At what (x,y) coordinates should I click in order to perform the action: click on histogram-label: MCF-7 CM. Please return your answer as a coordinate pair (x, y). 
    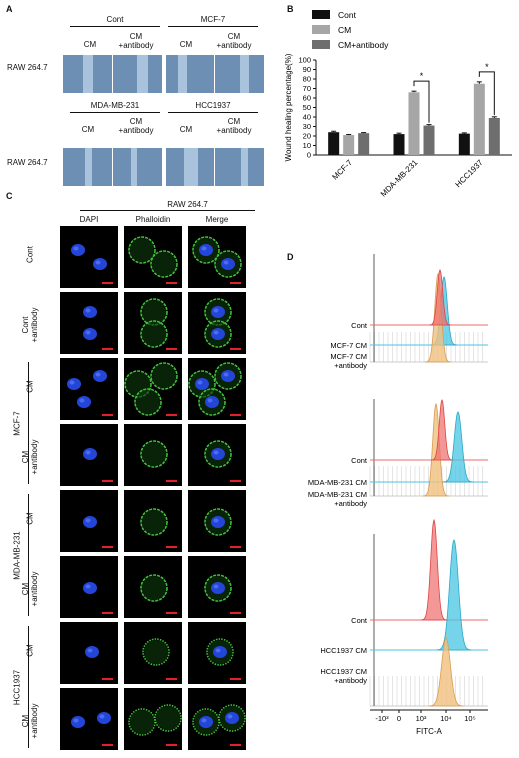
    Looking at the image, I should click on (348, 356).